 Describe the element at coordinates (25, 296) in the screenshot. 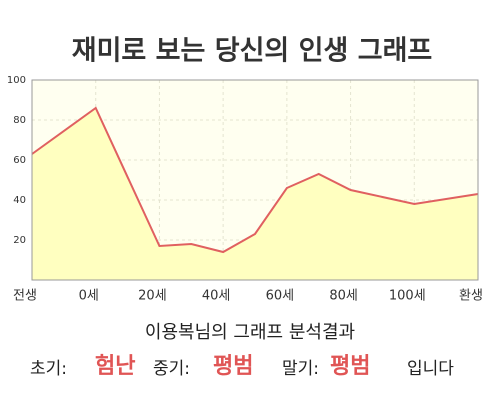

I see `x-tick-label: 전생` at that location.